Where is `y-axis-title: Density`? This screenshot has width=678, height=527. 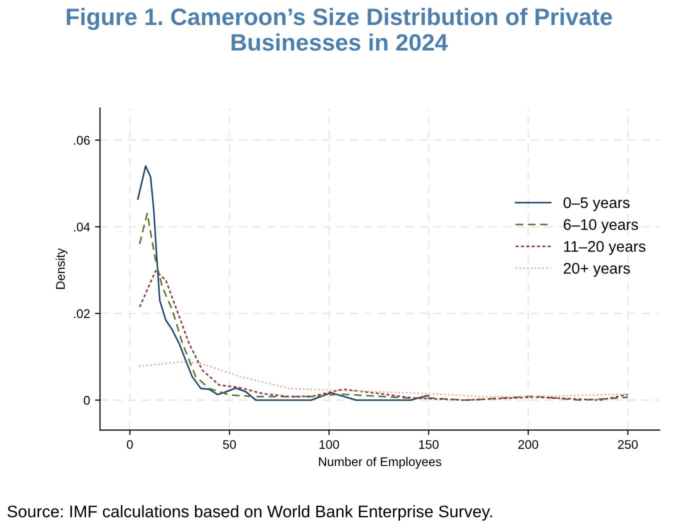 y-axis-title: Density is located at coordinates (62, 268).